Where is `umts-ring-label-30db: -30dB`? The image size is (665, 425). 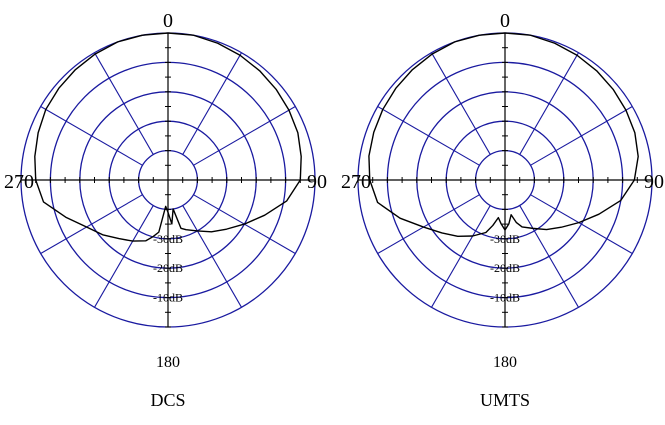 umts-ring-label-30db: -30dB is located at coordinates (505, 239).